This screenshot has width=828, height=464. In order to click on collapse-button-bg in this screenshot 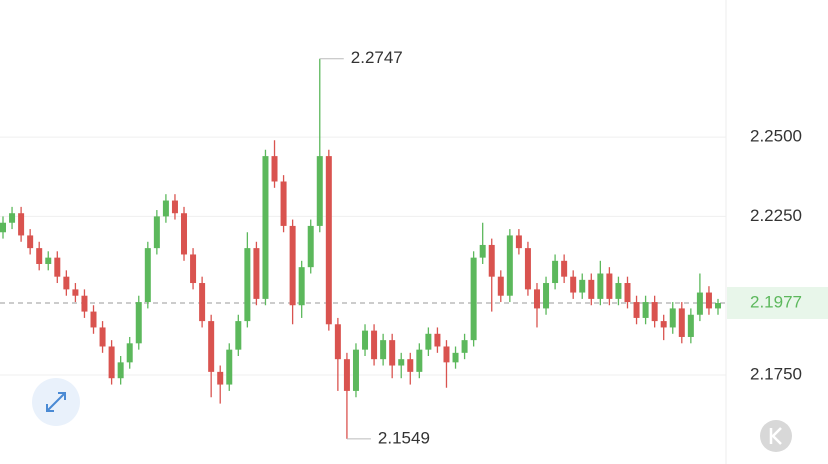, I will do `click(776, 436)`.